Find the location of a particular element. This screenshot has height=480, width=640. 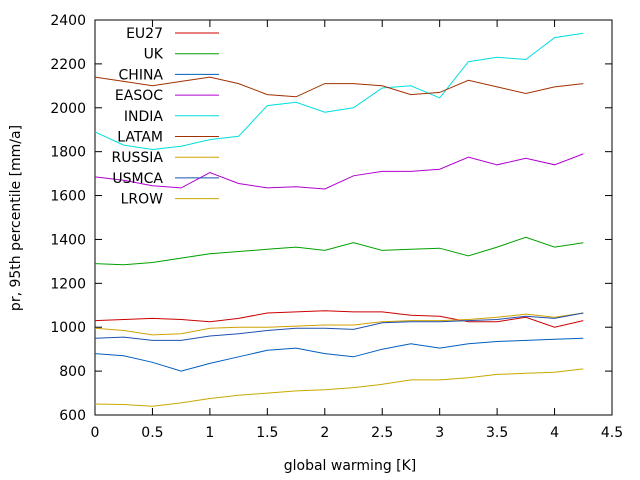

y-axis-label: pr, 95th percentile [mm/a] is located at coordinates (16, 218).